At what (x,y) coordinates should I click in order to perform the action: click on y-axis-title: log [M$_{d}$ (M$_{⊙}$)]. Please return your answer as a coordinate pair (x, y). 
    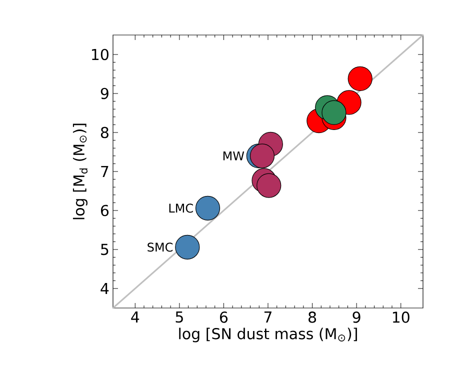
    Looking at the image, I should click on (80, 172).